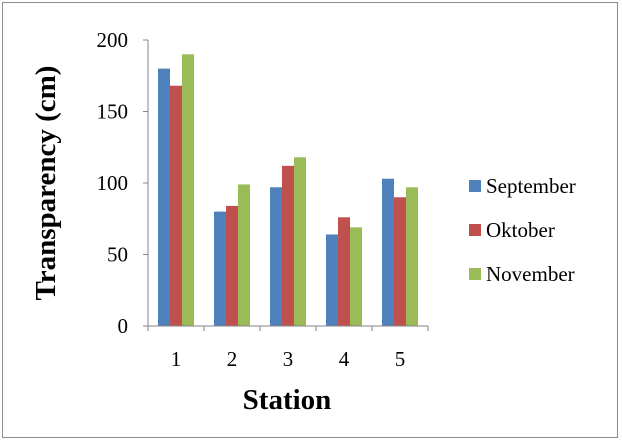 The width and height of the screenshot is (622, 442). Describe the element at coordinates (113, 183) in the screenshot. I see `y-tick-label: 100` at that location.